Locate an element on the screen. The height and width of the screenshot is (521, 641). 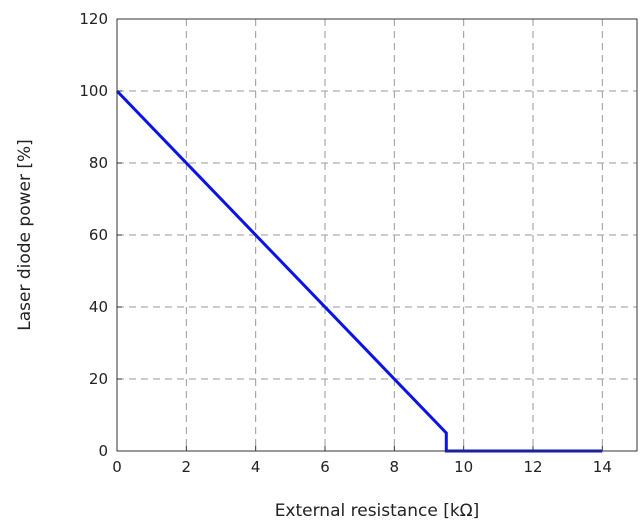
x-tick-label: 6 is located at coordinates (325, 467).